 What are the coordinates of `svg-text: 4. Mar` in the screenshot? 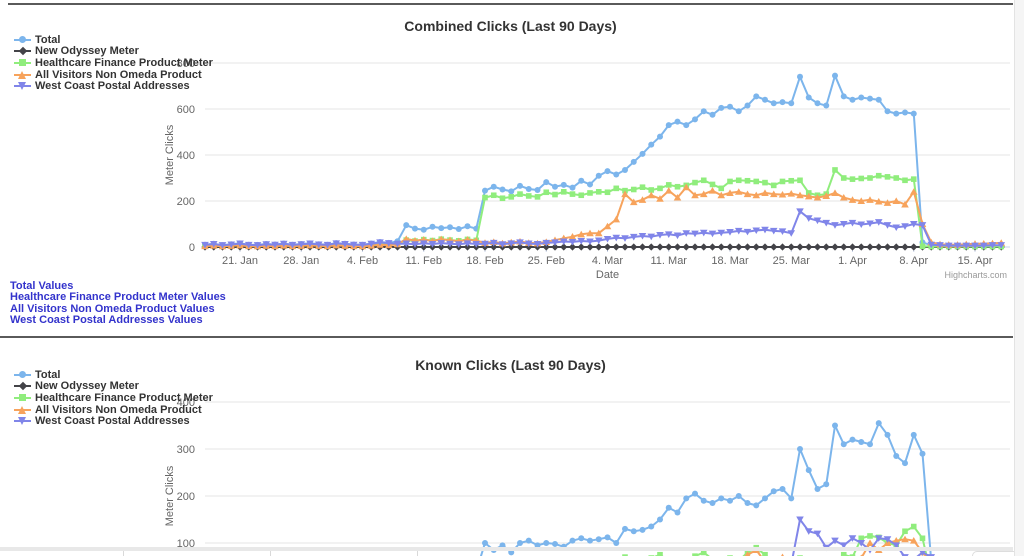 It's located at (608, 261).